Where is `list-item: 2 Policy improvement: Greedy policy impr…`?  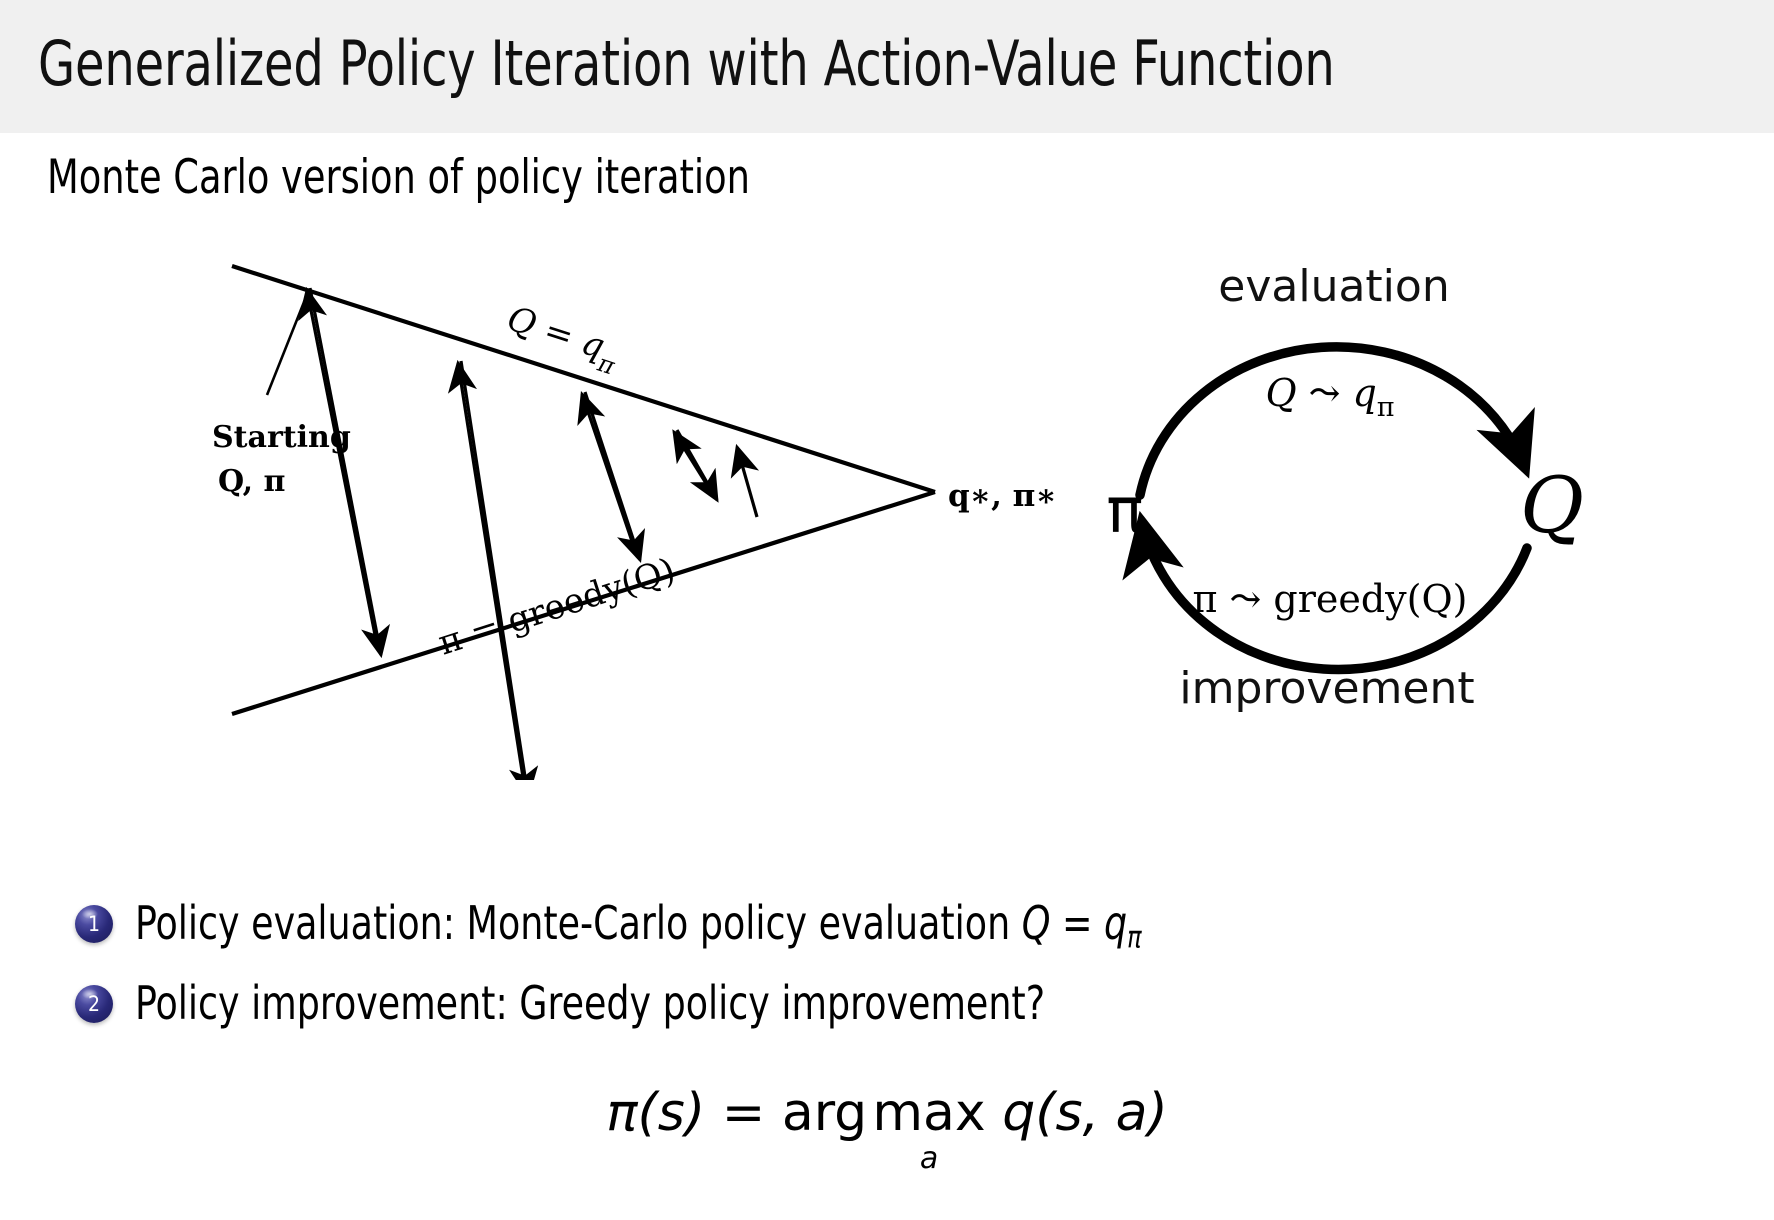
list-item: 2 Policy improvement: Greedy policy impr… is located at coordinates (895, 1012).